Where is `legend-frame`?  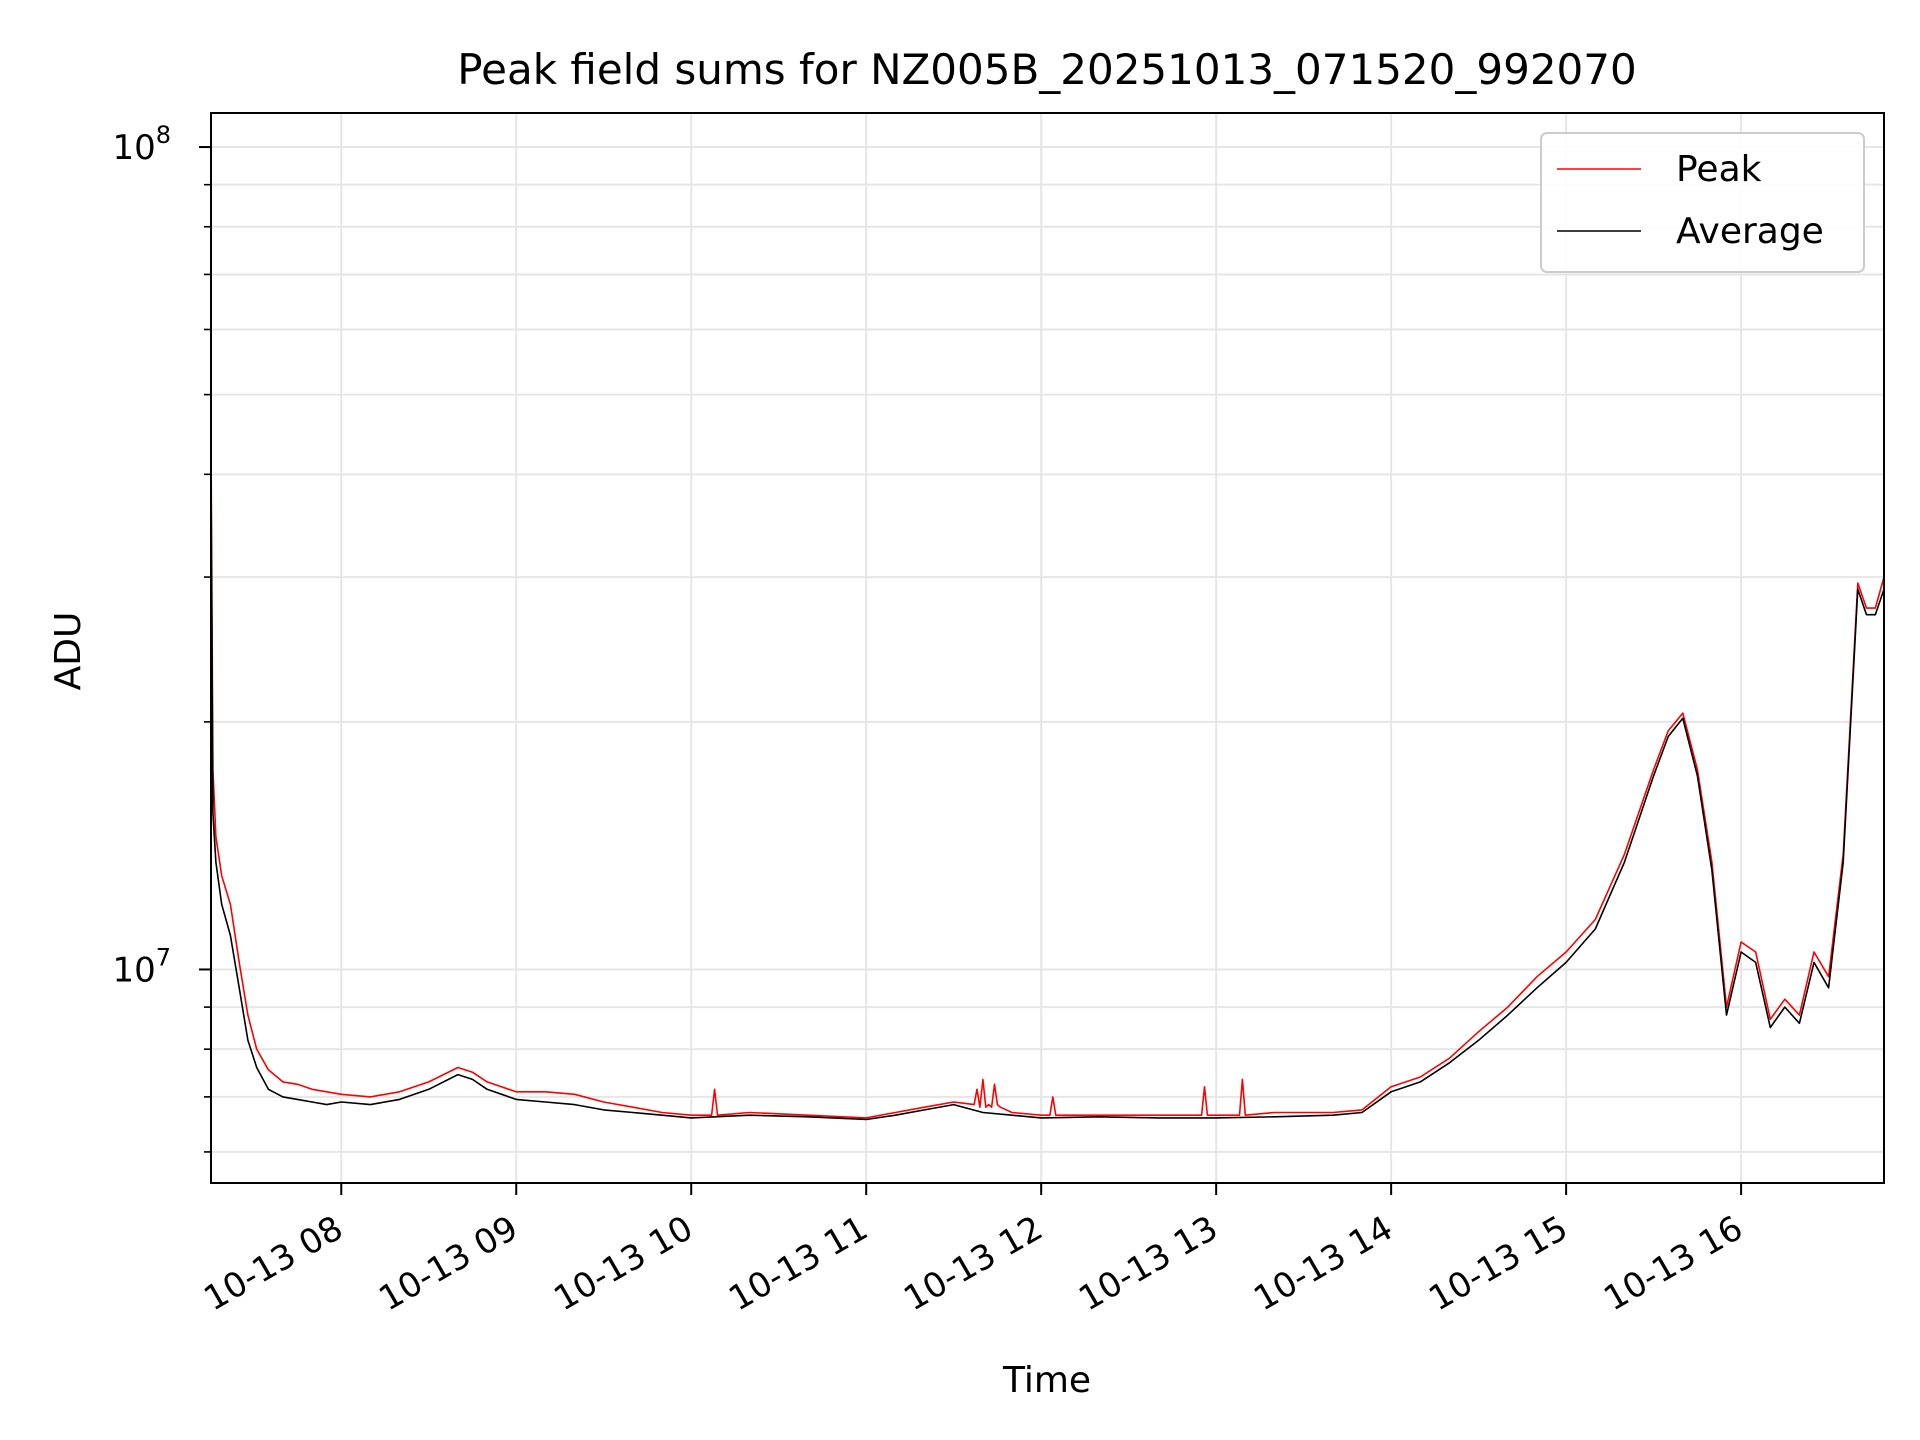 legend-frame is located at coordinates (1702, 202).